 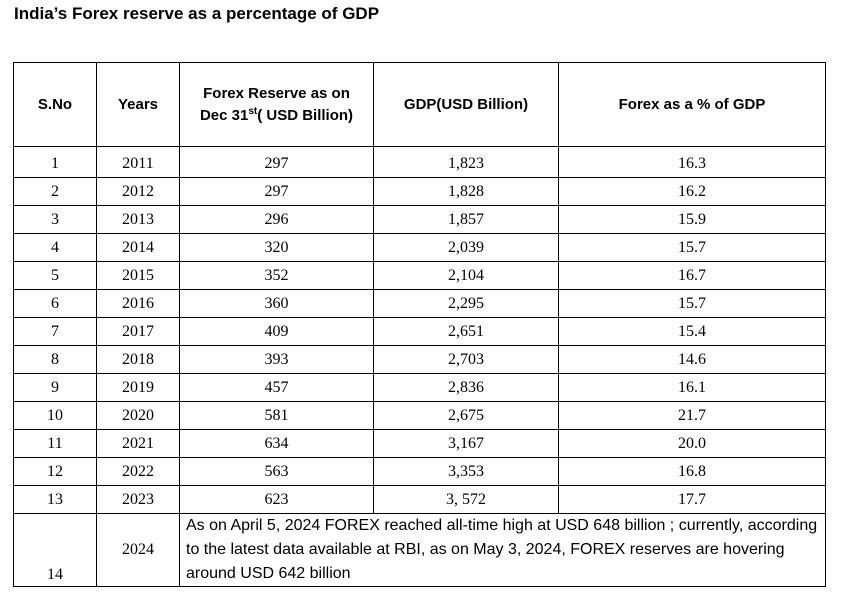 I want to click on cell-forex: 296, so click(x=276, y=219).